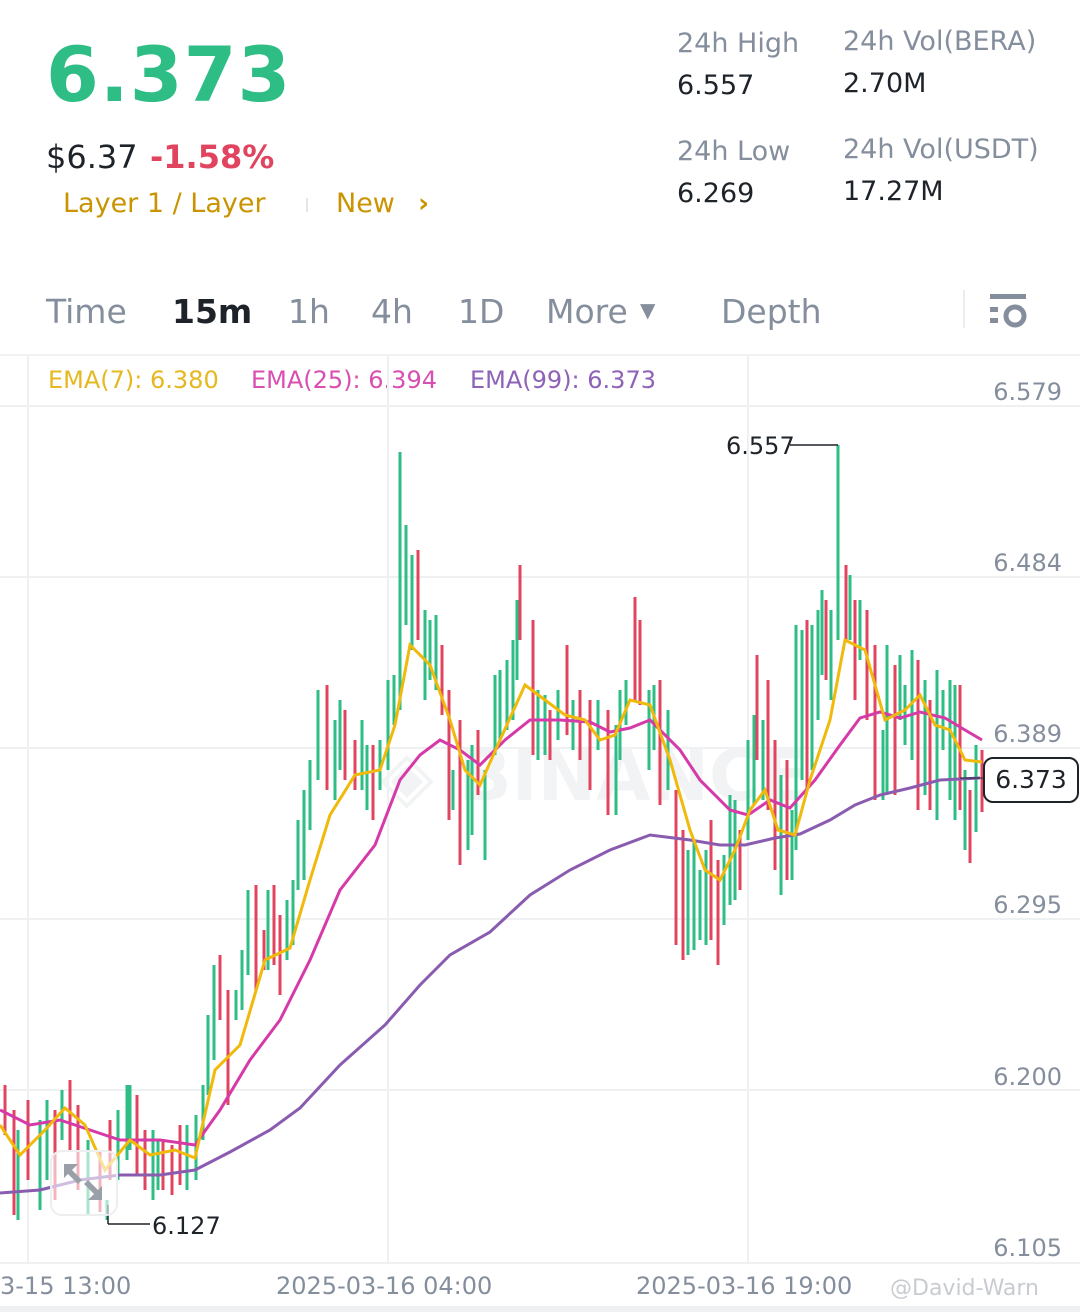  What do you see at coordinates (1027, 1248) in the screenshot?
I see `y-tick-6105: 6.105` at bounding box center [1027, 1248].